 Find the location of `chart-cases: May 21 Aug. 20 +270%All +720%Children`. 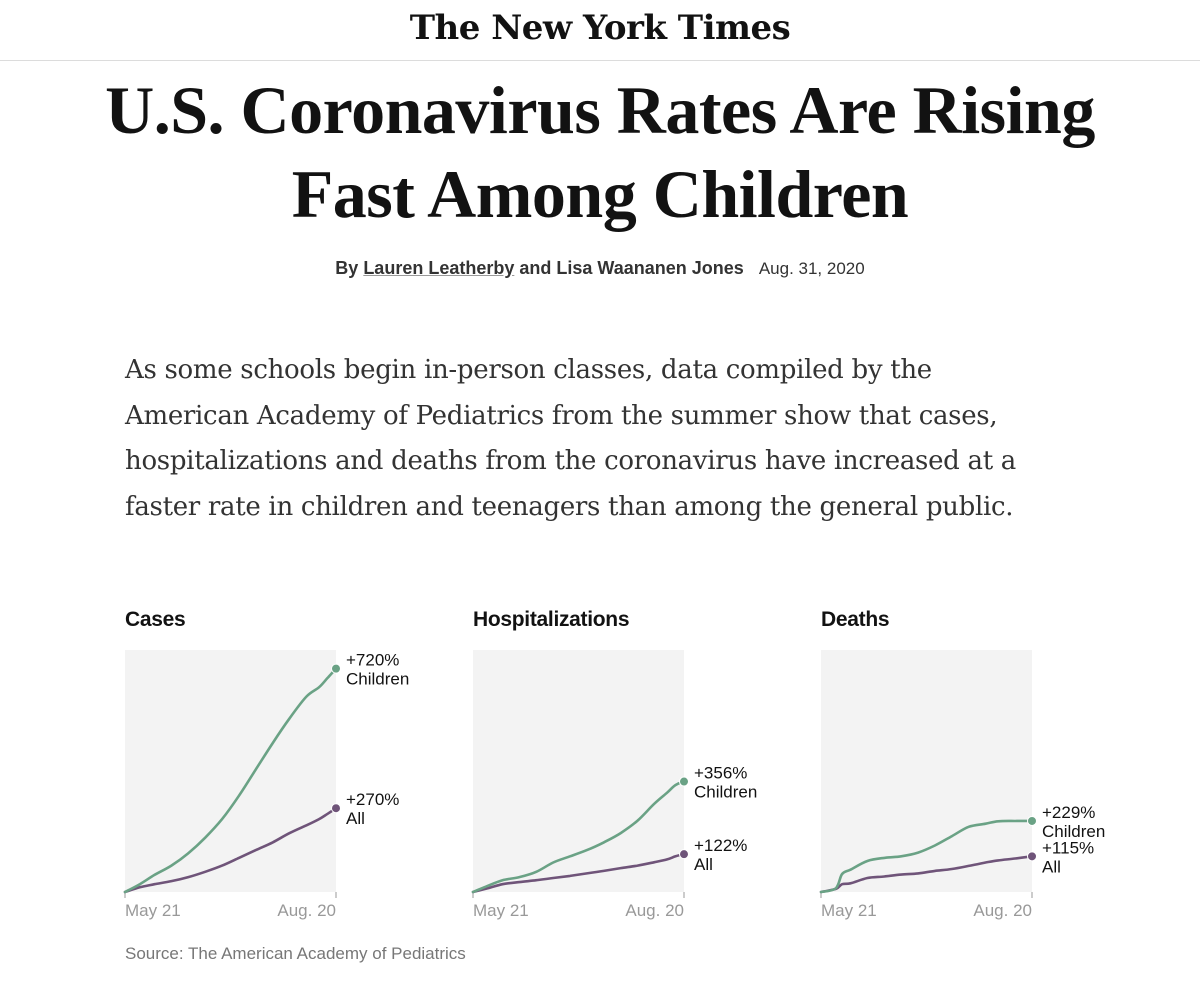

chart-cases: May 21 Aug. 20 +270%All +720%Children is located at coordinates (266, 785).